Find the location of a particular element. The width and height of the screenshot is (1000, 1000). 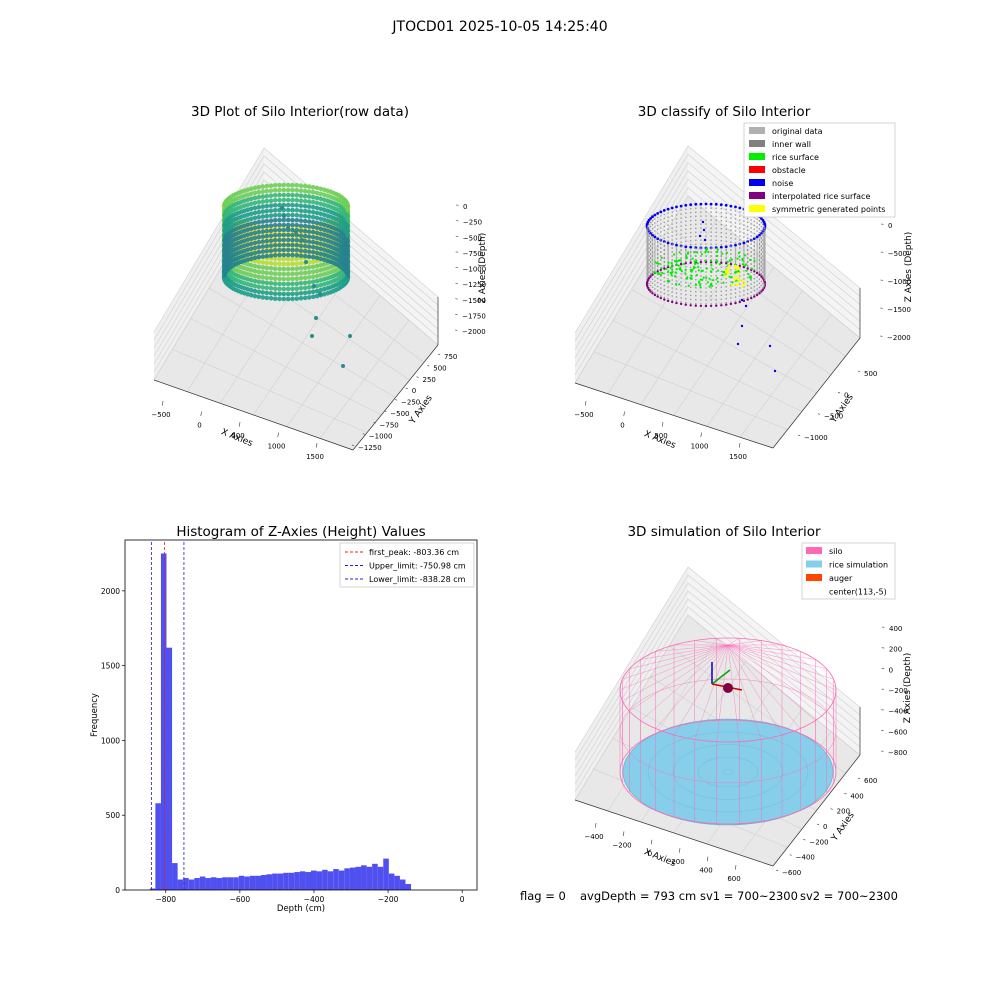

y-tick-mark is located at coordinates (845, 794).